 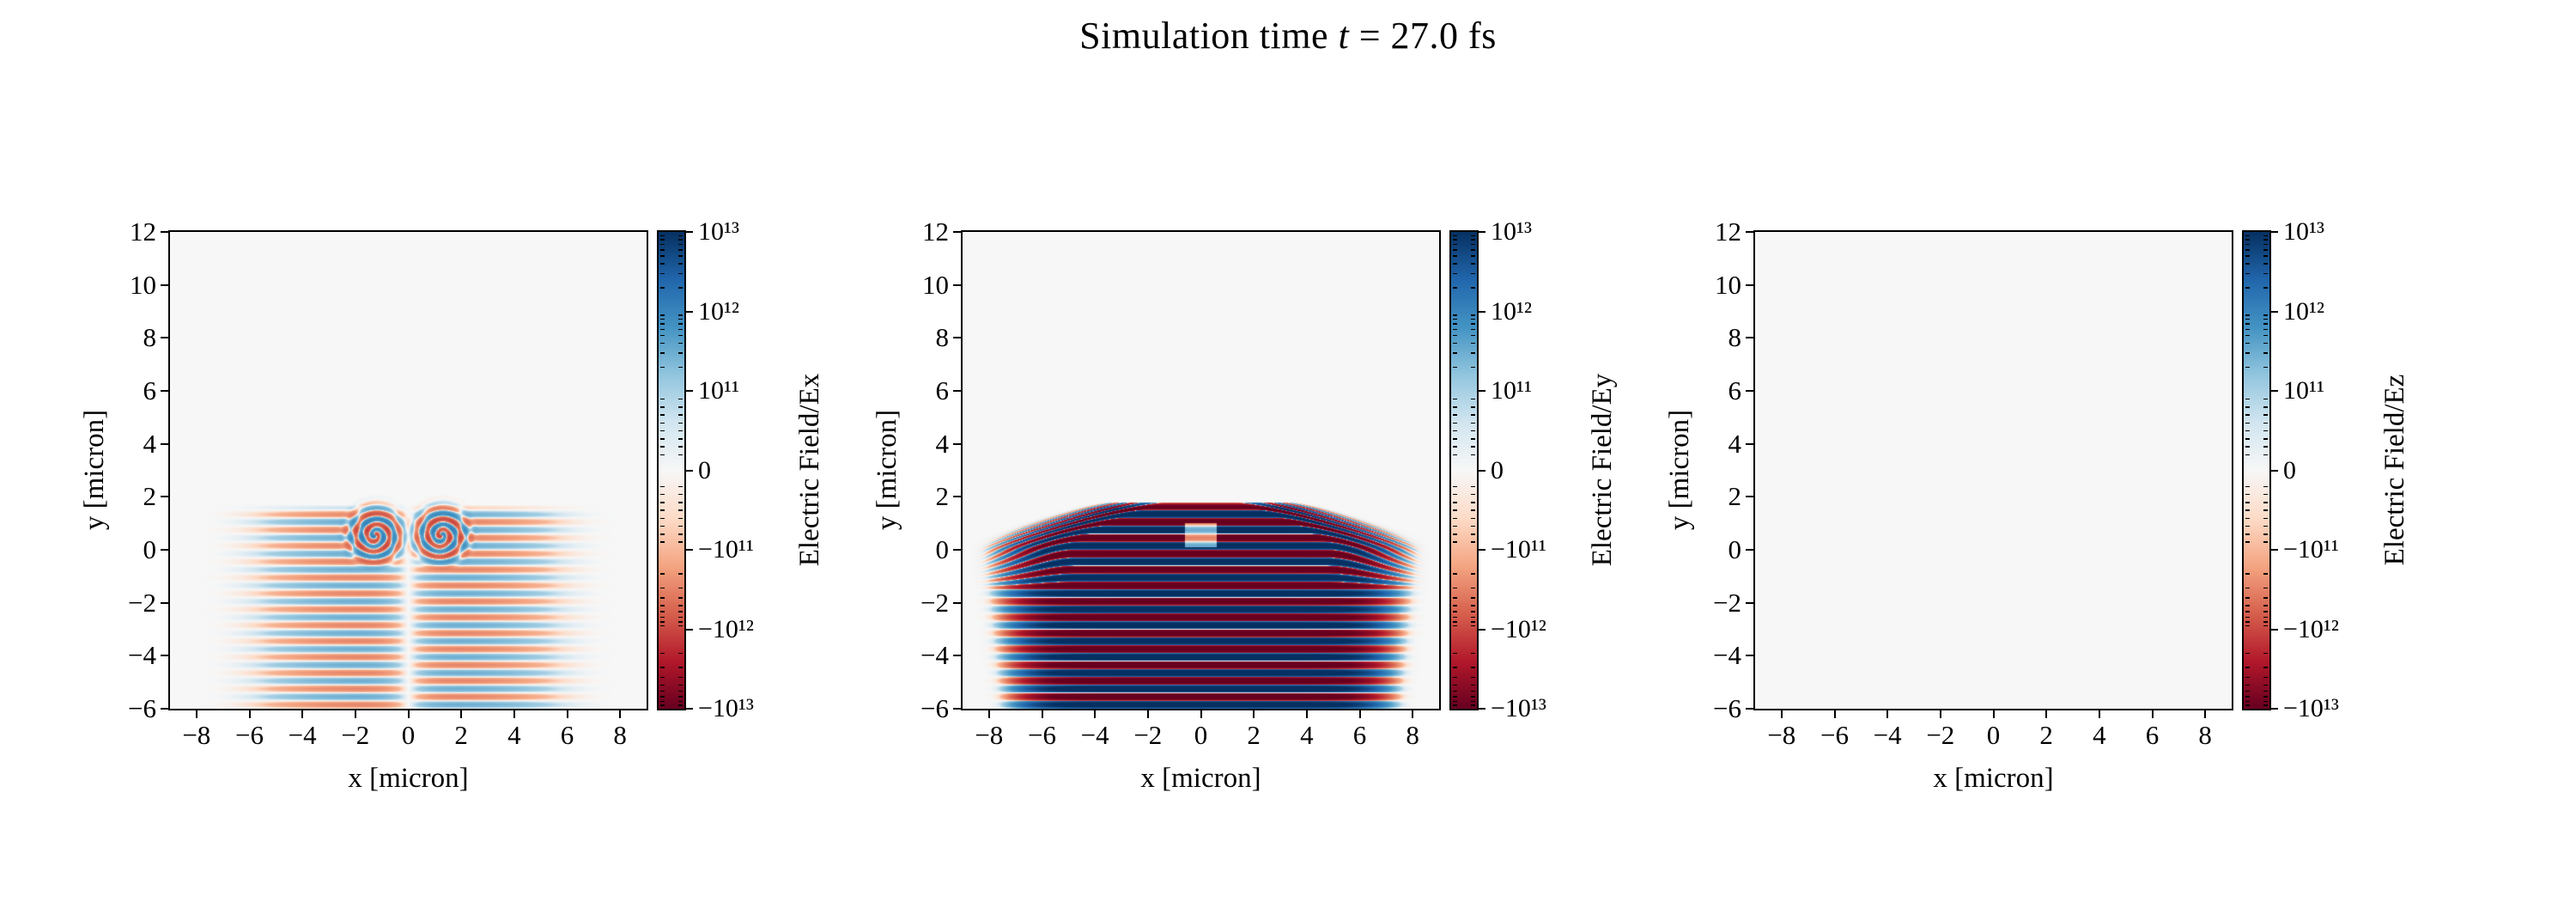 I want to click on y-tick-label: 6, so click(x=1735, y=390).